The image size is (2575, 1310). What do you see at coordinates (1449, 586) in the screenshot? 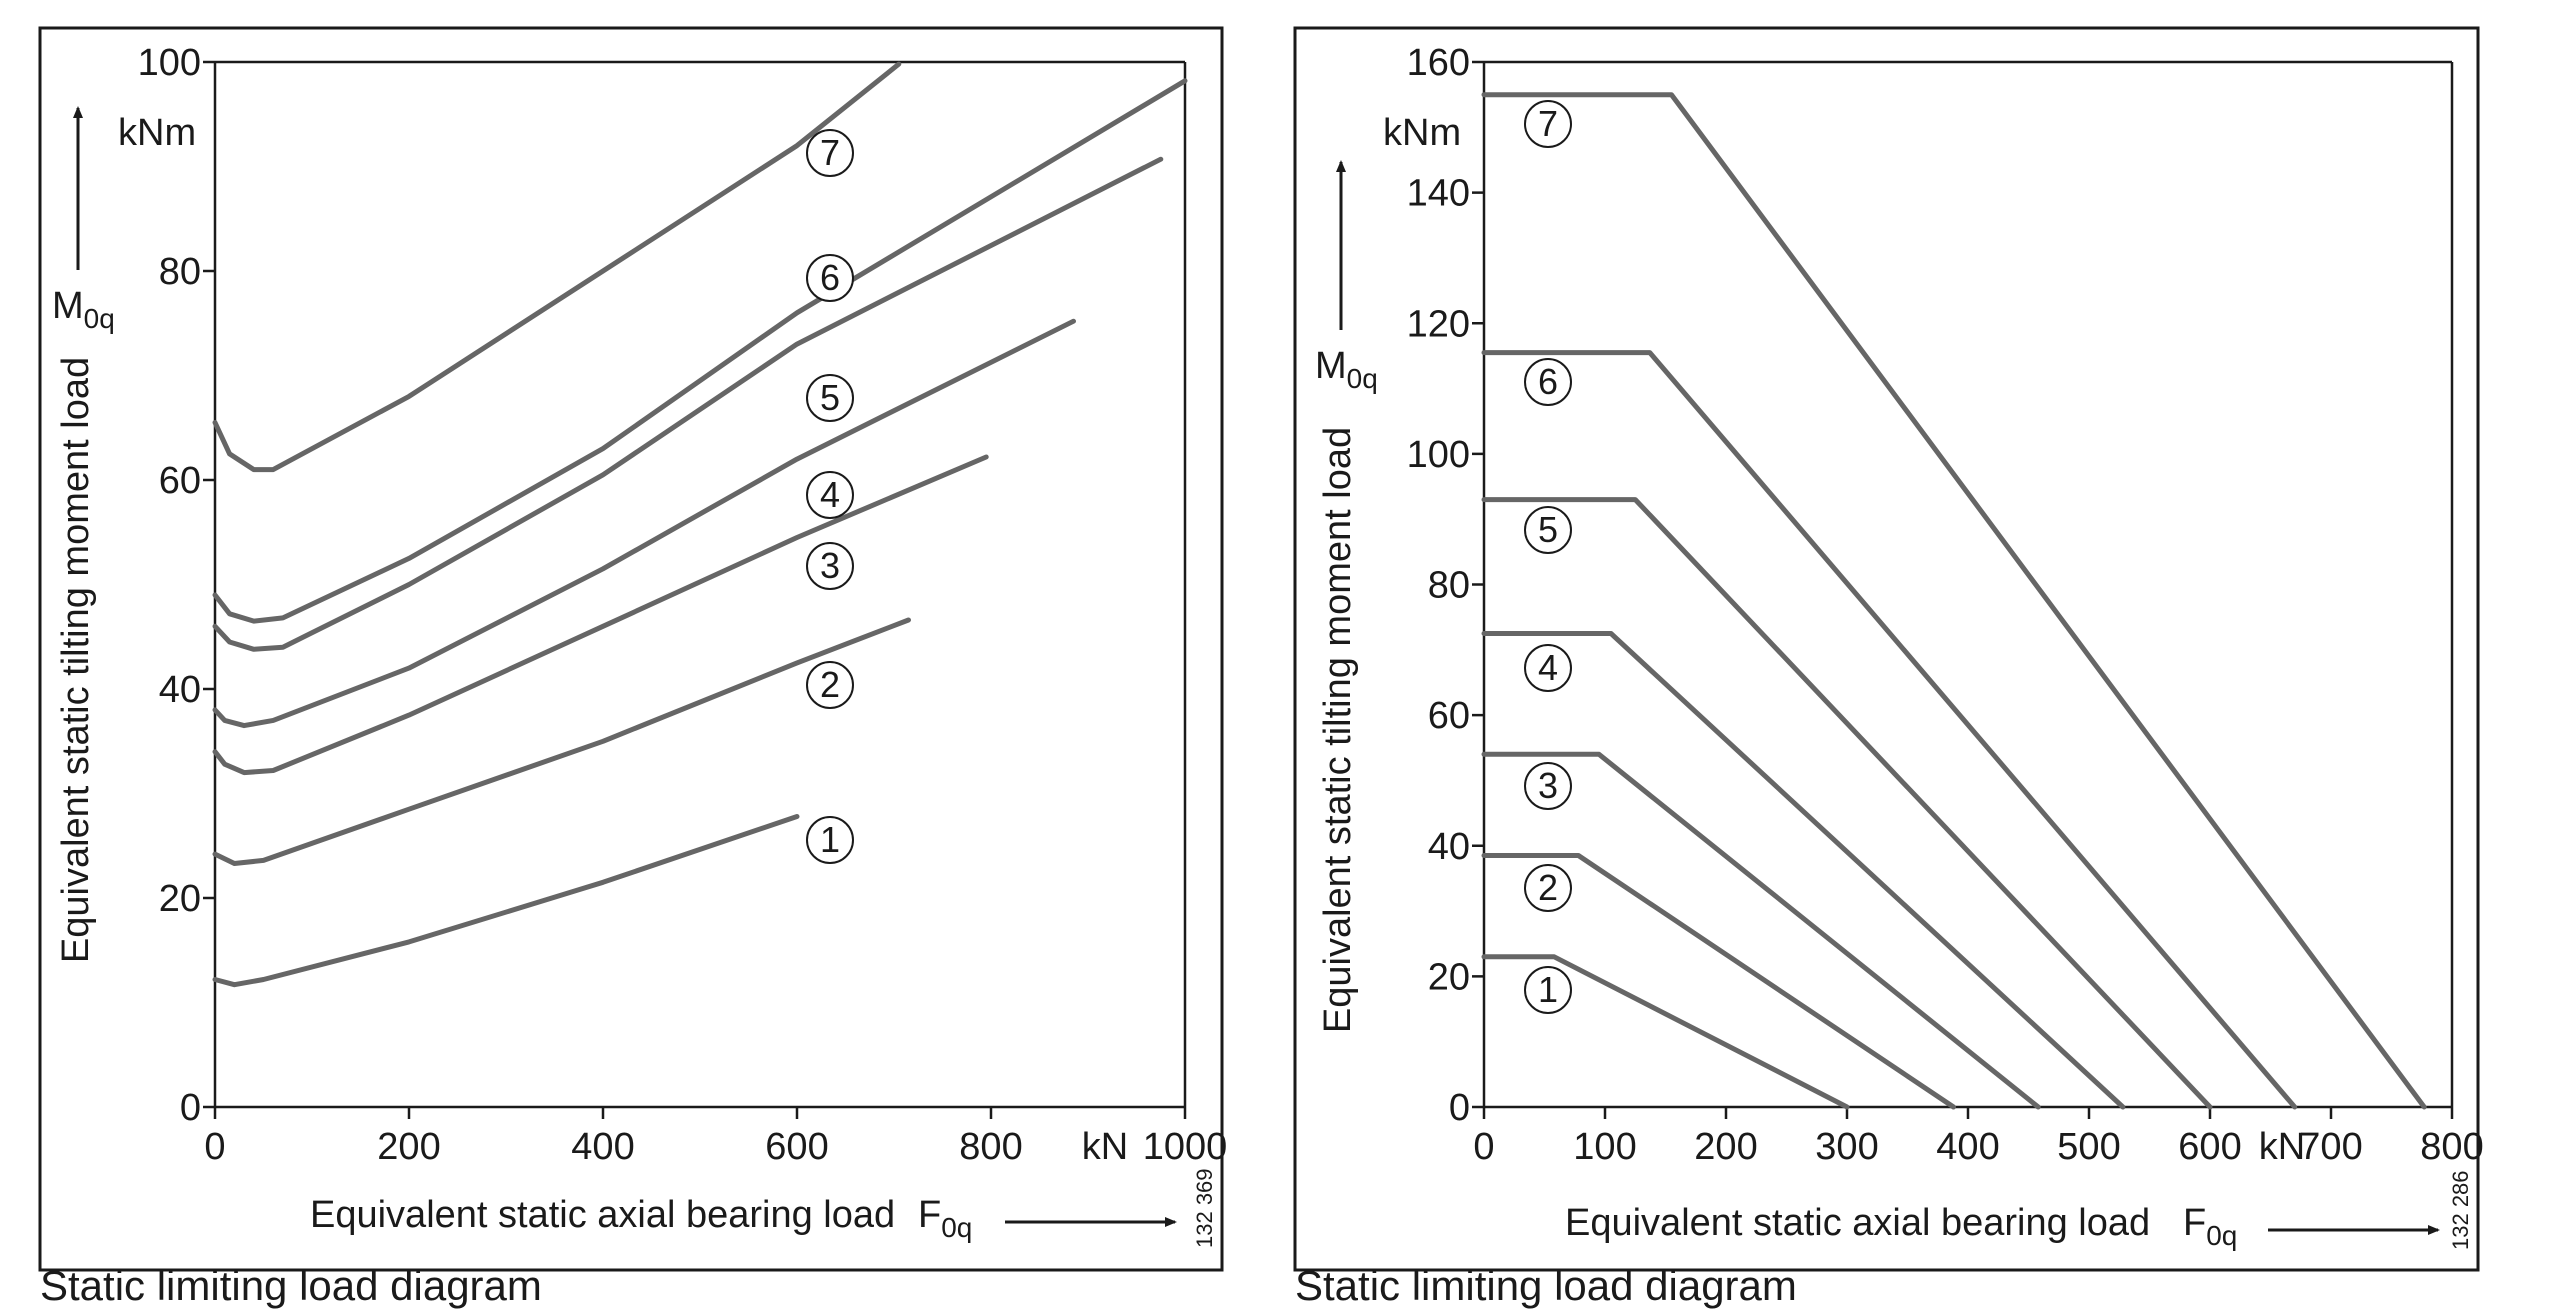
I see `right-y-tick-label: 80` at bounding box center [1449, 586].